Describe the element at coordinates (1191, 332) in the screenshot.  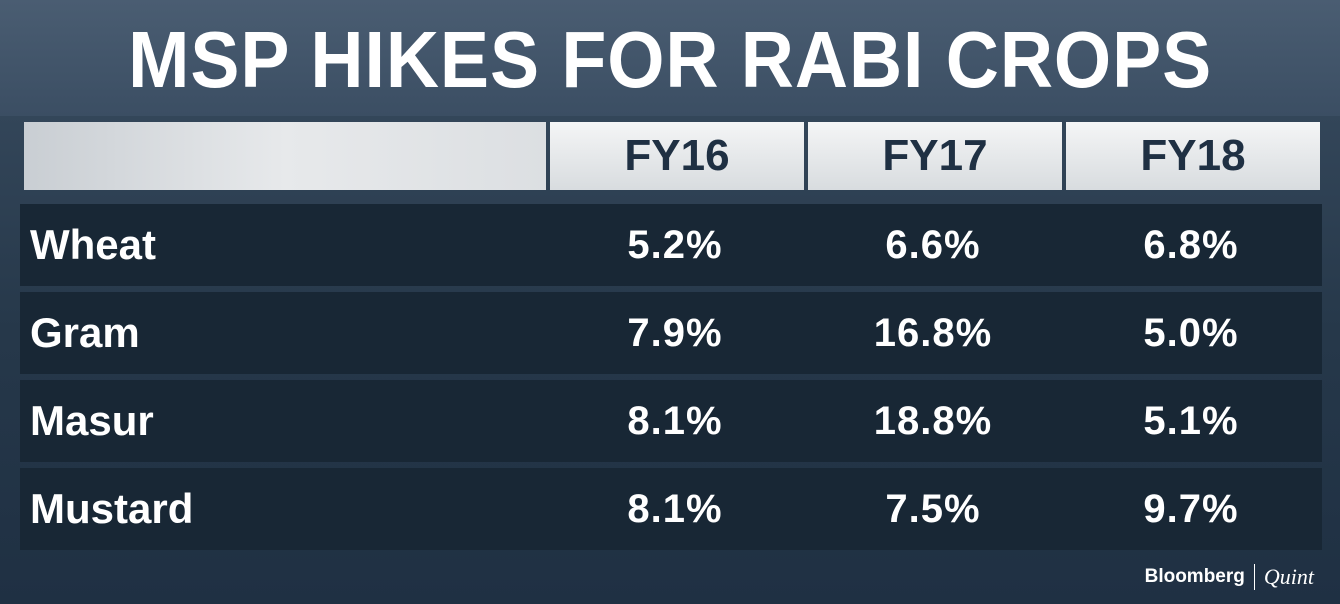
I see `cell-value: 5.0%` at that location.